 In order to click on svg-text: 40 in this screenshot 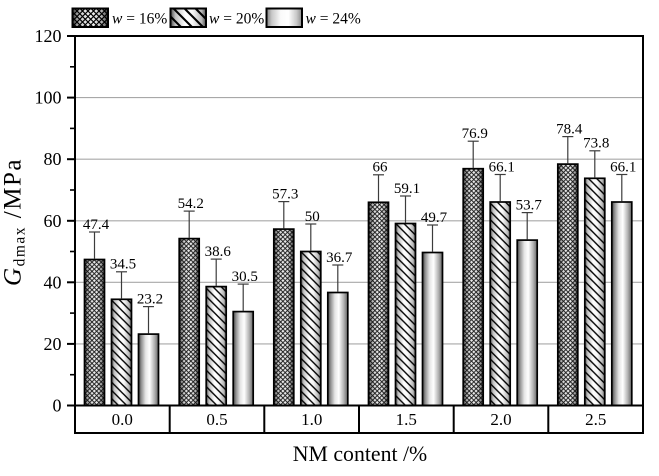, I will do `click(53, 282)`.